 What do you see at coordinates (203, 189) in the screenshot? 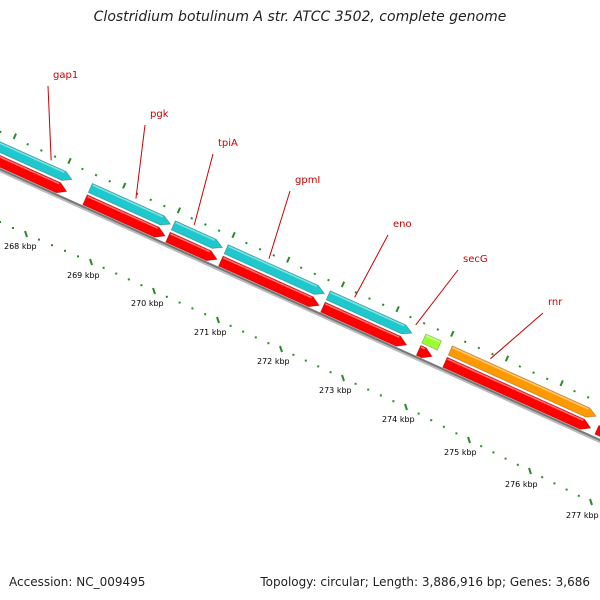
I see `leader-line-tpiA` at bounding box center [203, 189].